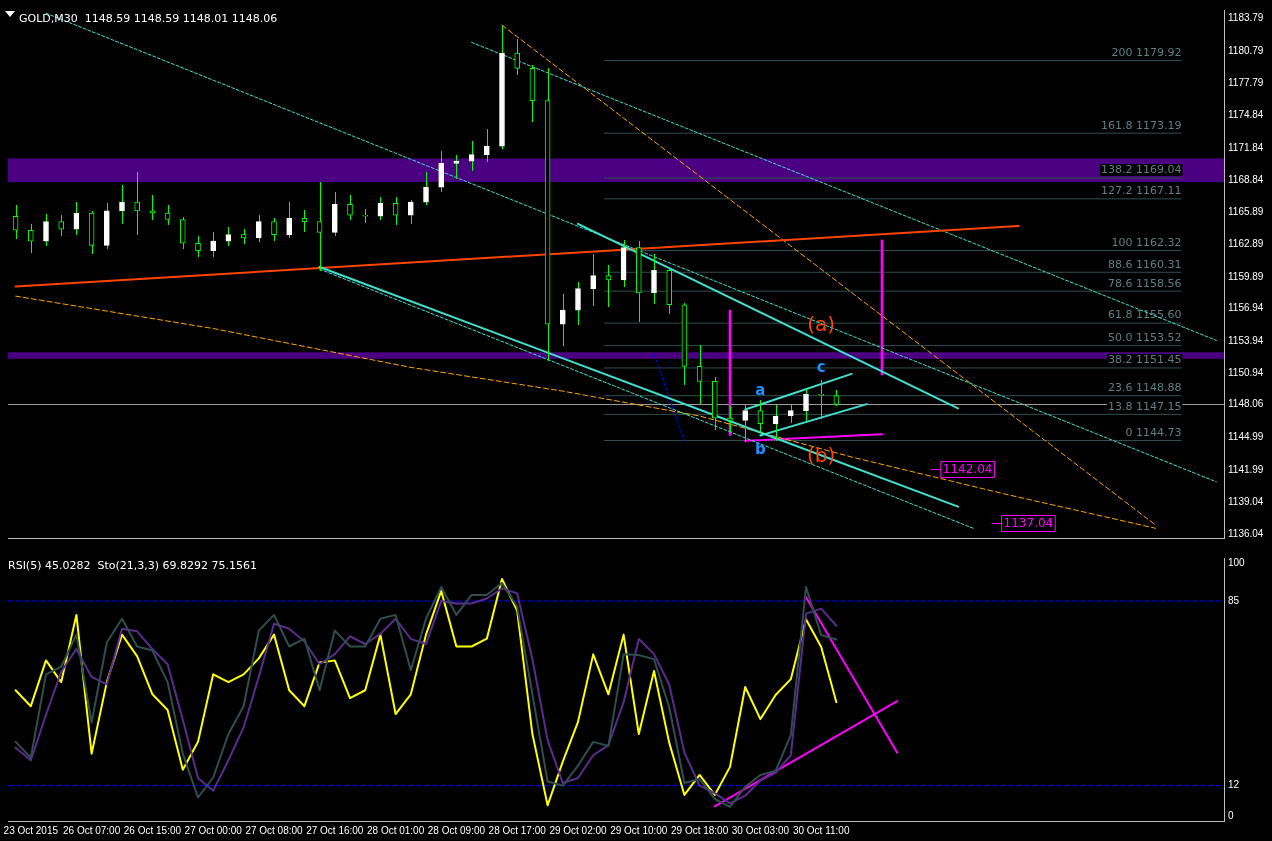  Describe the element at coordinates (1246, 211) in the screenshot. I see `y-tick-label: 1165.89` at that location.